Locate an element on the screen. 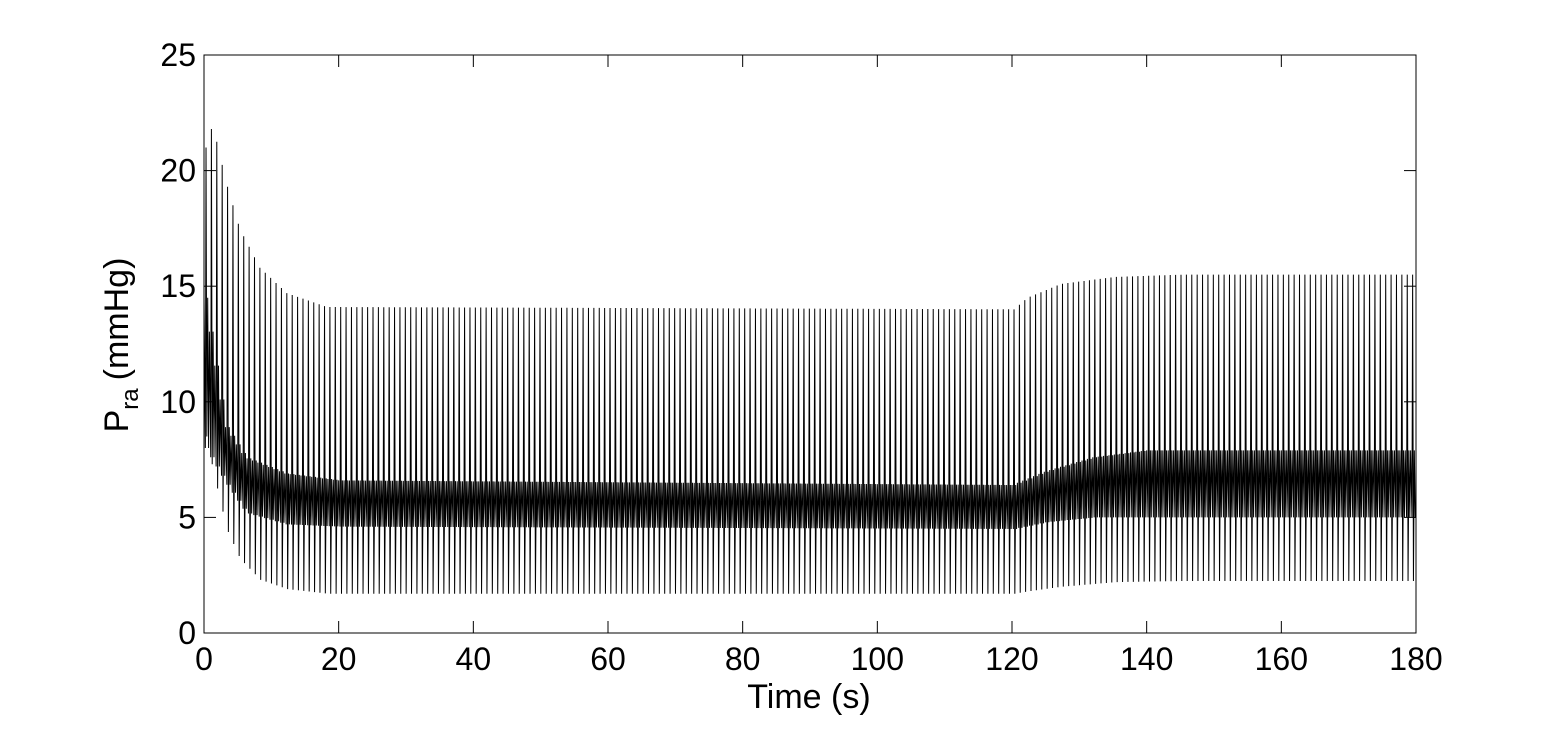  x-tick-label: 160 is located at coordinates (1281, 659).